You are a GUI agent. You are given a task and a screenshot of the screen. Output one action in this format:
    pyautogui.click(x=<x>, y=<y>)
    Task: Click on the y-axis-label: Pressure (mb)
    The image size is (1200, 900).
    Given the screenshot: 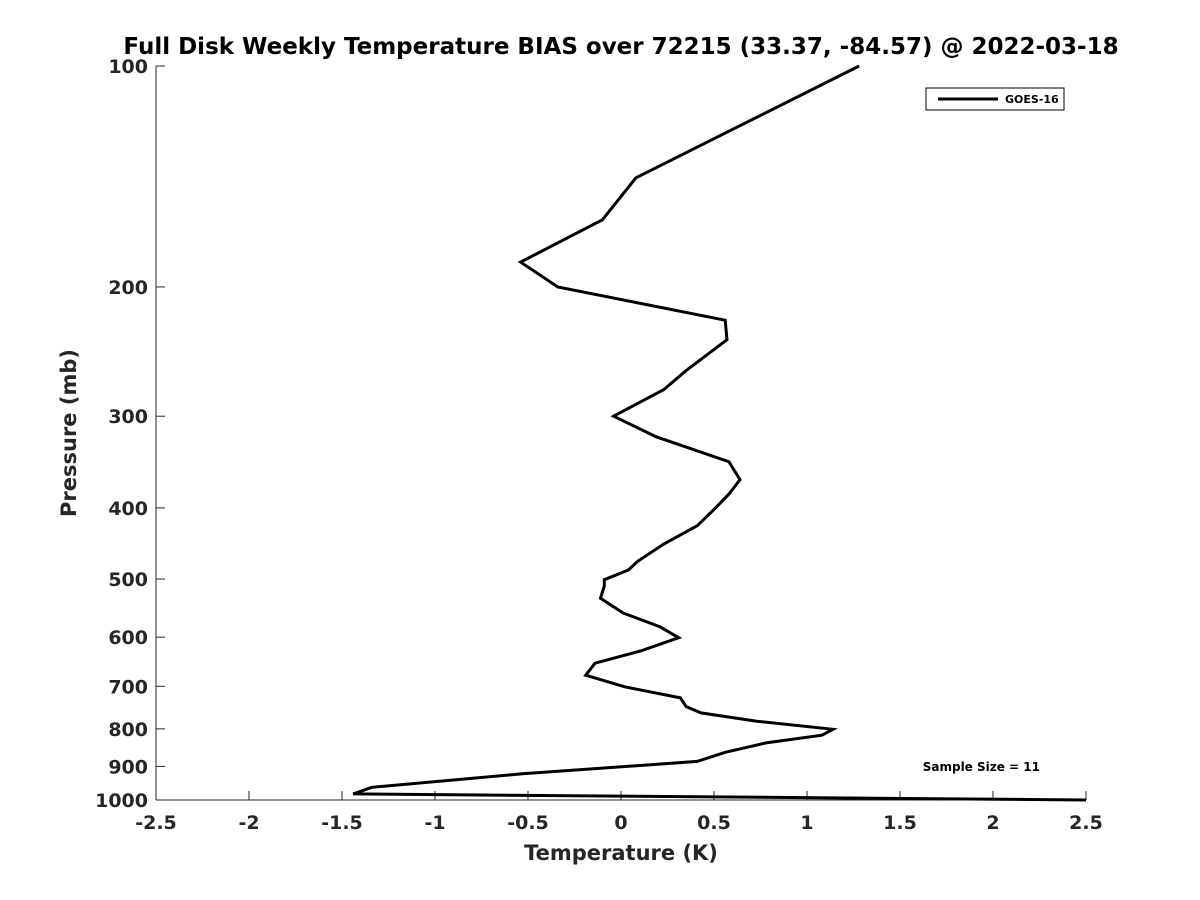 What is the action you would take?
    pyautogui.click(x=69, y=433)
    